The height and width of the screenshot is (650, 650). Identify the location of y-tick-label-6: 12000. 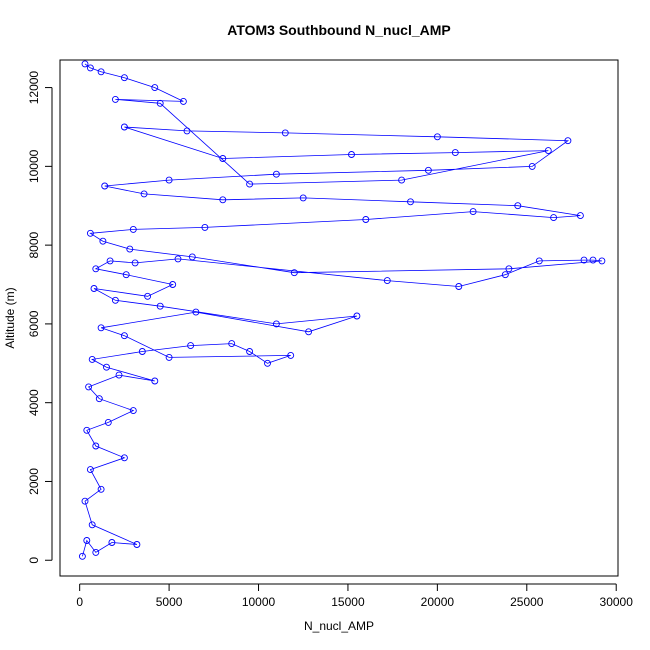
(34, 88).